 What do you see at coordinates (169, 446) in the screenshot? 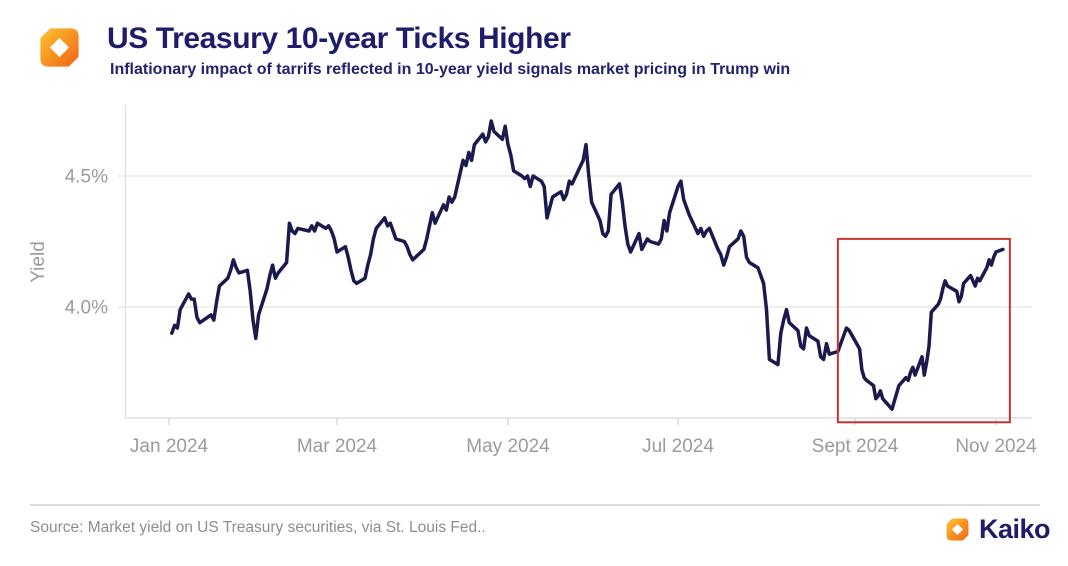
I see `x-tick-label: Jan 2024` at bounding box center [169, 446].